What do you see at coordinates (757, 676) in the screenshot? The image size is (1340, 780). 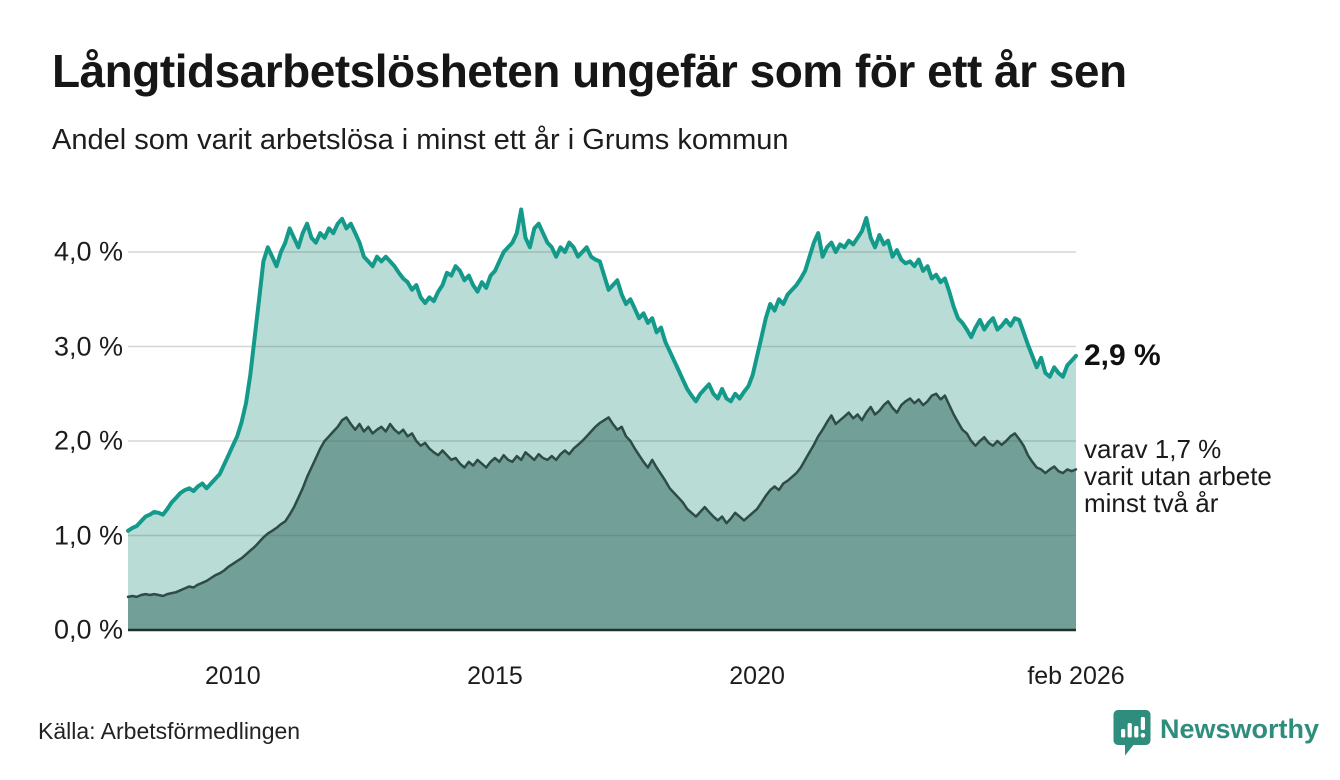 I see `x-tick-label: 2020` at bounding box center [757, 676].